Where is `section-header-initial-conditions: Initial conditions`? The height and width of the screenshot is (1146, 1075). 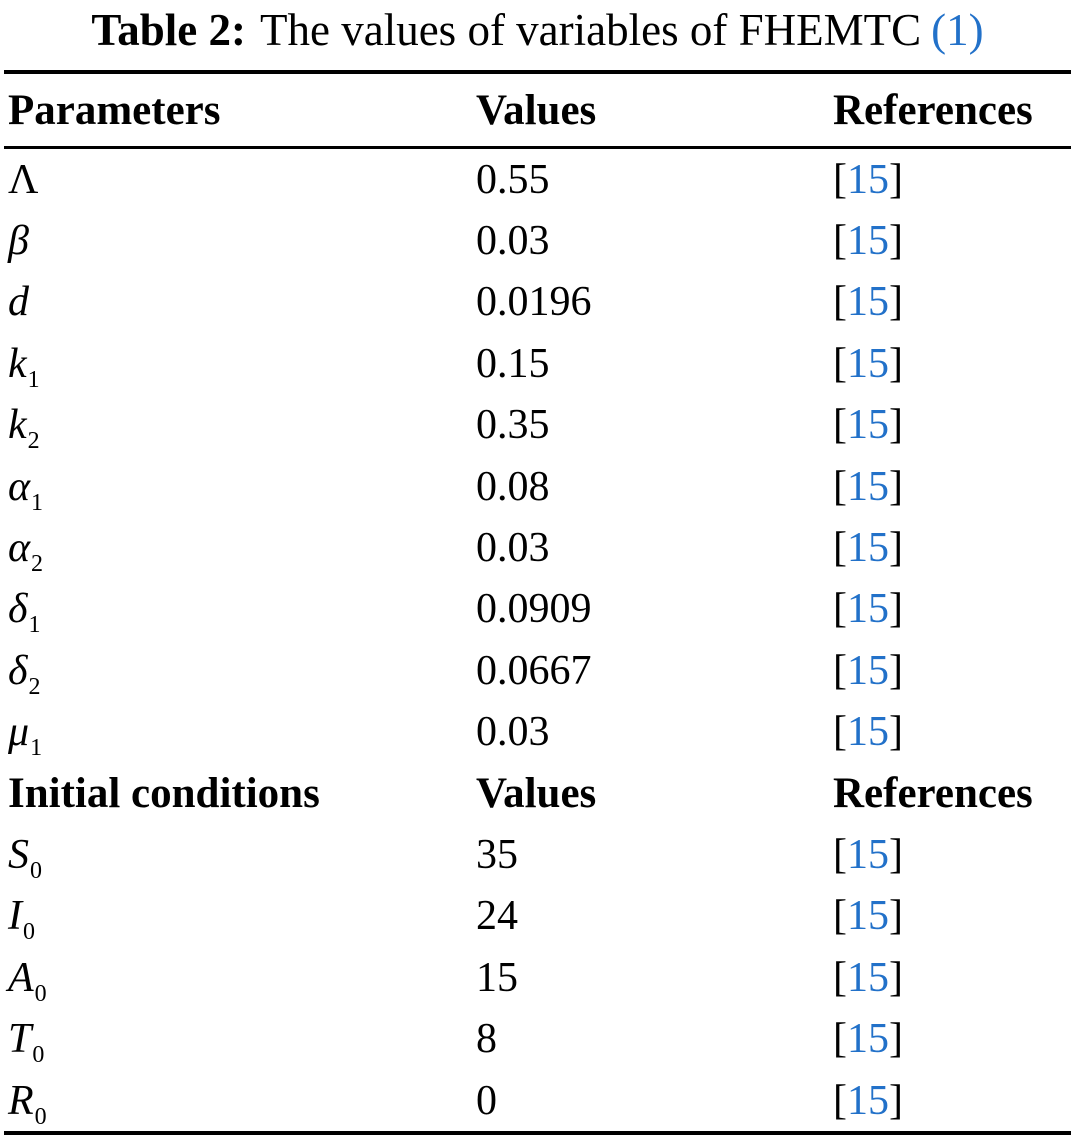
section-header-initial-conditions: Initial conditions is located at coordinates (164, 794).